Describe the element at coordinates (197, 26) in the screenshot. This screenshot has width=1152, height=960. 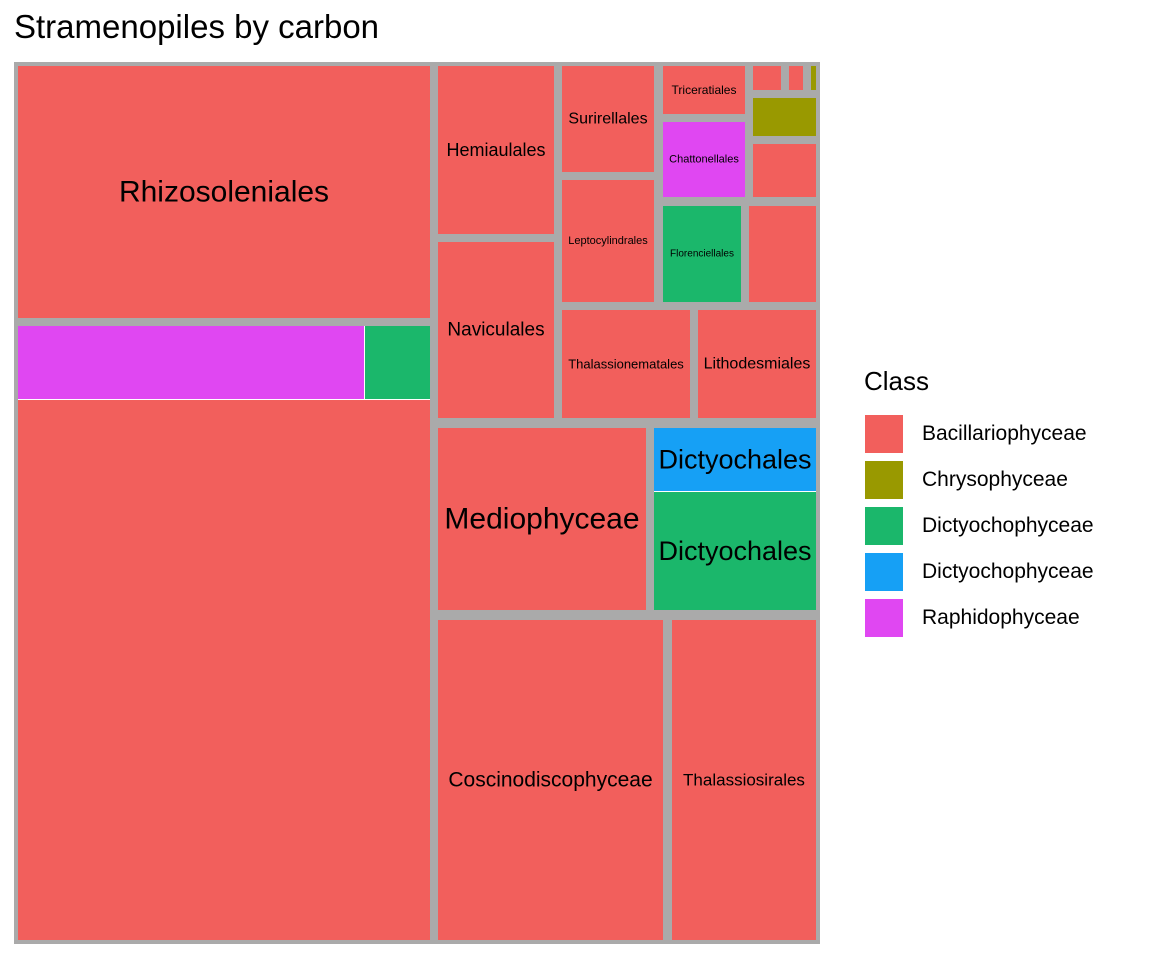
I see `chart-title: Stramenopiles by carbon` at that location.